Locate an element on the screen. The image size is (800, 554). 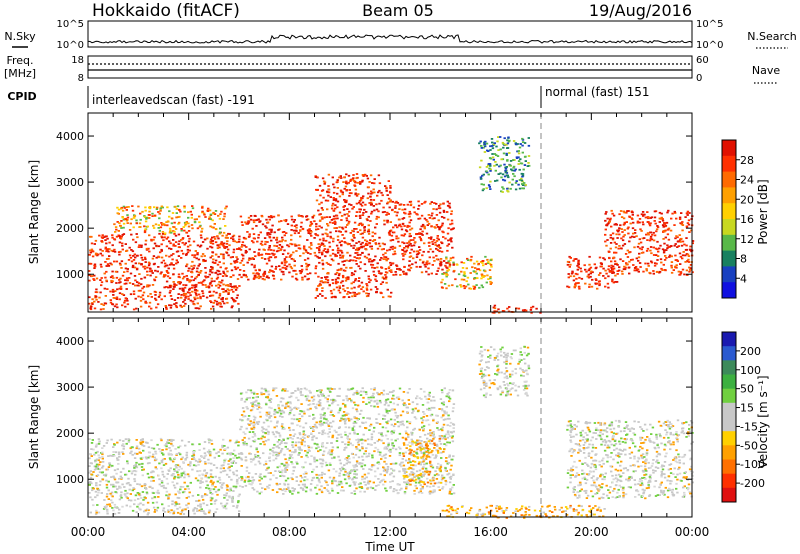
colorbar-swatch is located at coordinates (729, 227).